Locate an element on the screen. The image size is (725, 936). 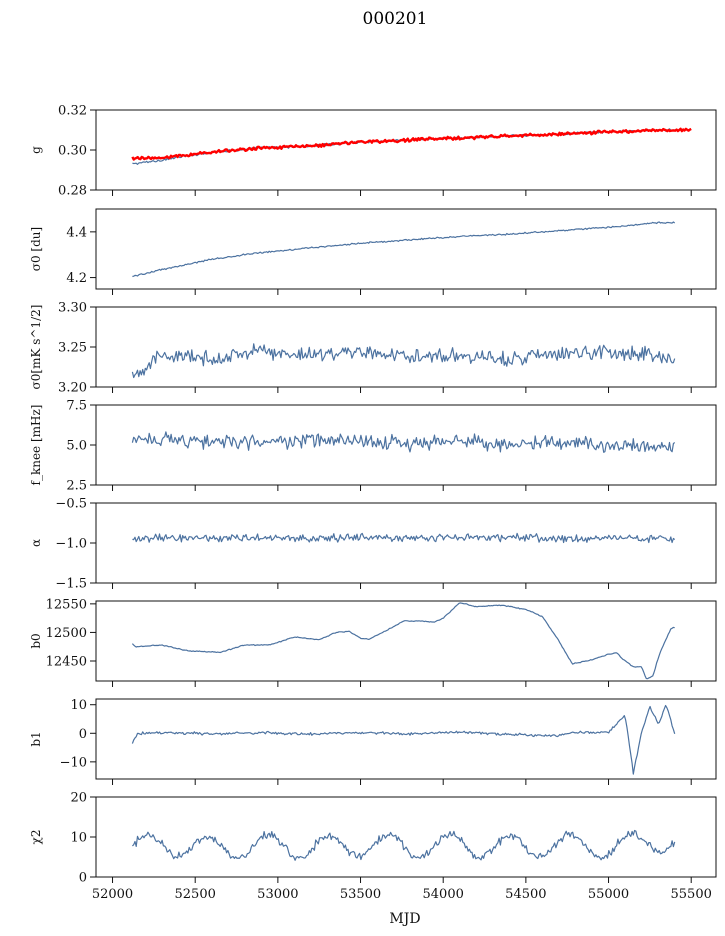
y-tick-label: 0.30 is located at coordinates (72, 151).